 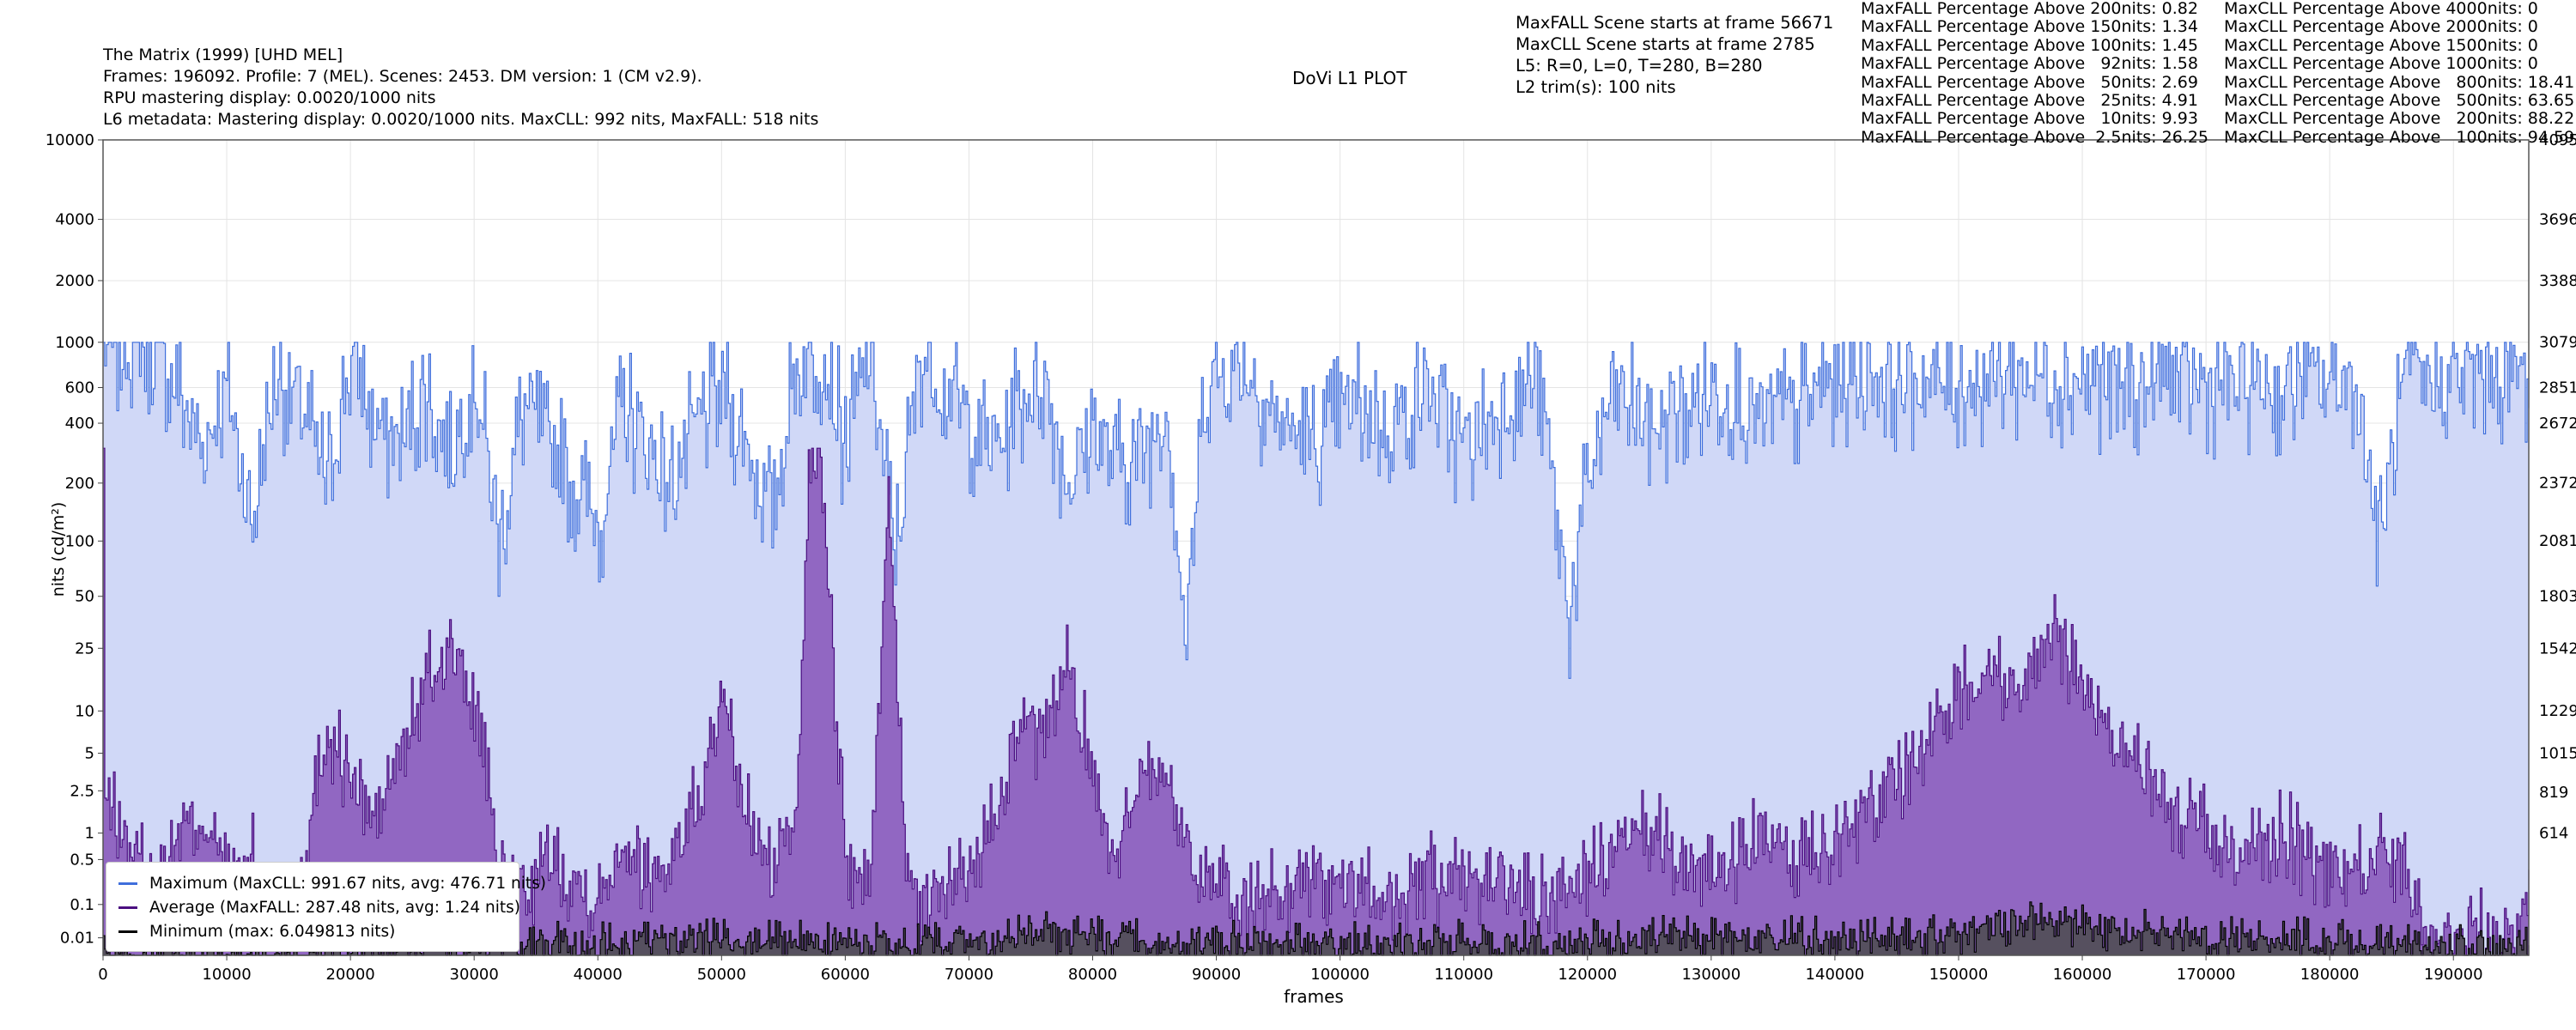 What do you see at coordinates (1959, 975) in the screenshot?
I see `x-tick-label: 150000` at bounding box center [1959, 975].